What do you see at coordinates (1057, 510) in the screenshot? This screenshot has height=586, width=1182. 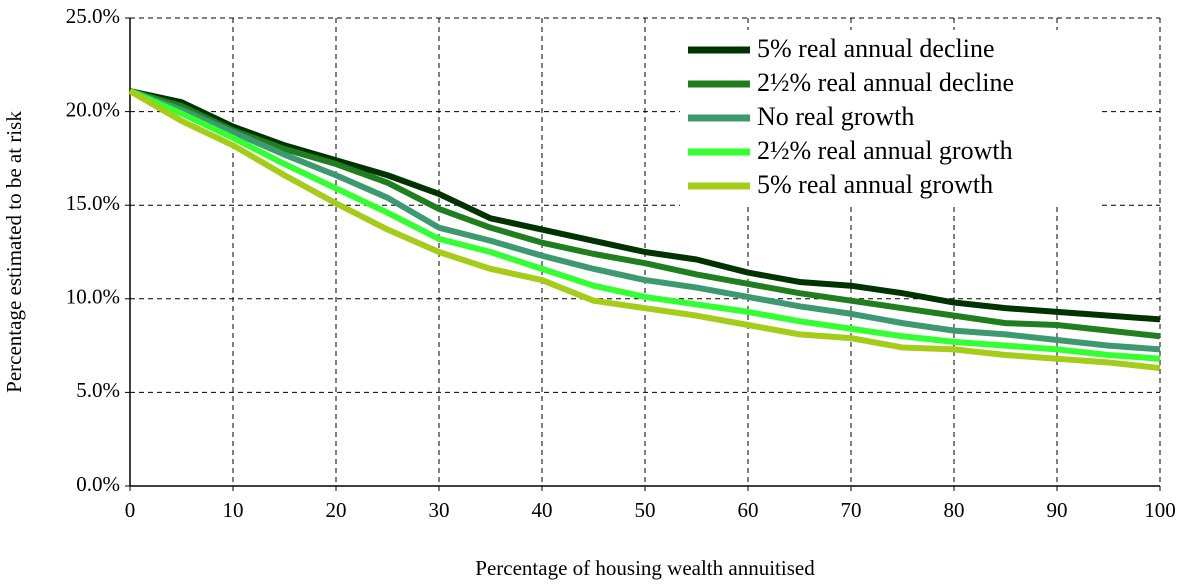 I see `x-tick-label: 90` at bounding box center [1057, 510].